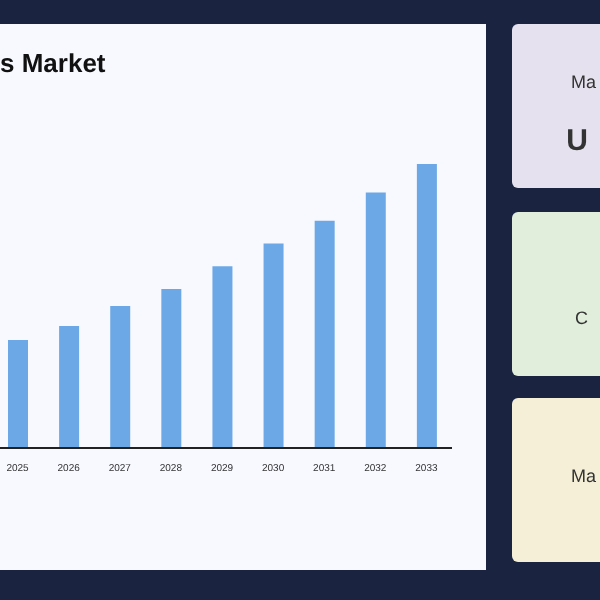  What do you see at coordinates (580, 318) in the screenshot?
I see `text: C` at bounding box center [580, 318].